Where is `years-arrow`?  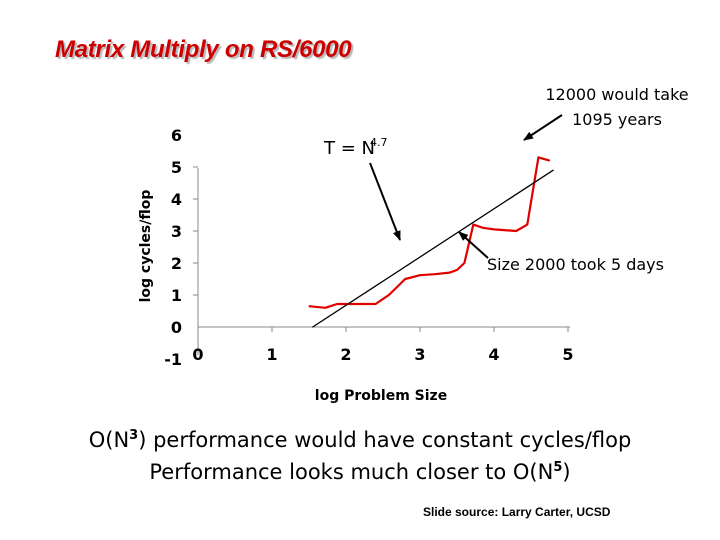 years-arrow is located at coordinates (543, 127).